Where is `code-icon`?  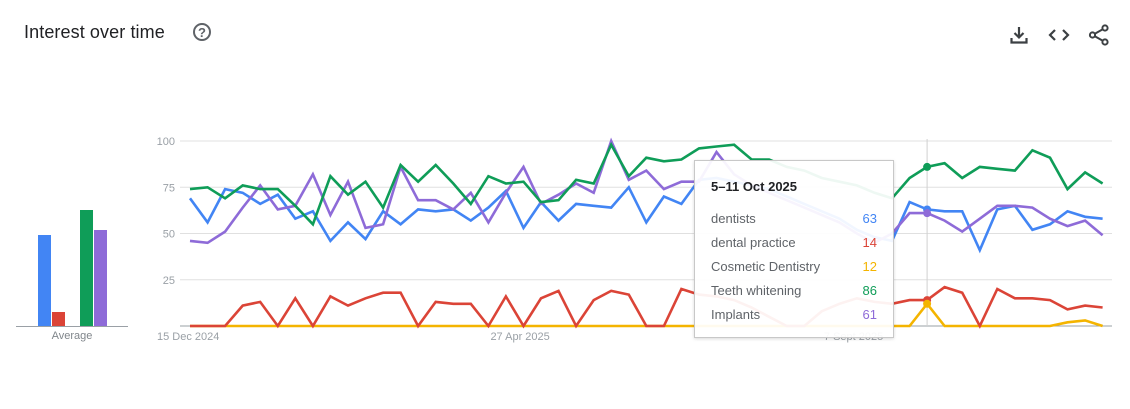 code-icon is located at coordinates (1059, 35).